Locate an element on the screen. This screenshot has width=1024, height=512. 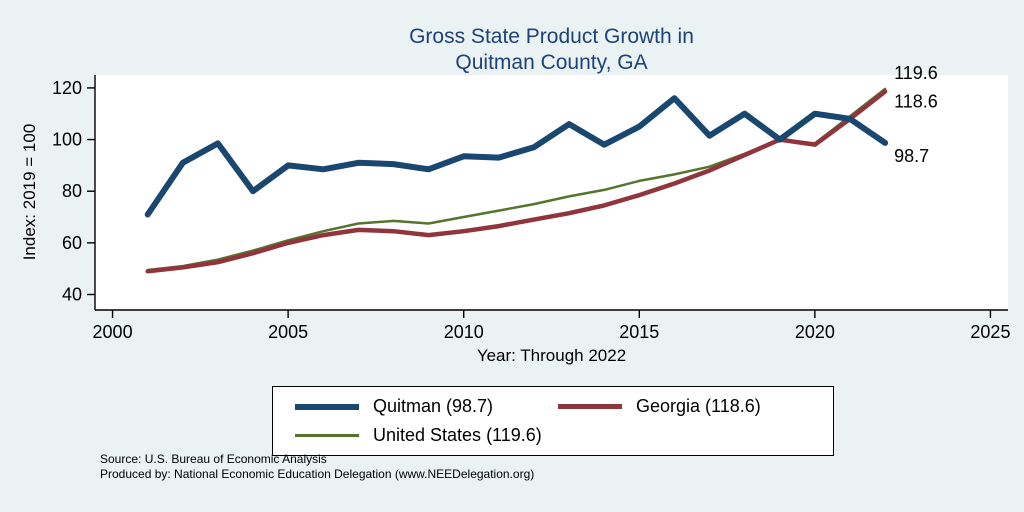
y-tick-label: 60 is located at coordinates (72, 243).